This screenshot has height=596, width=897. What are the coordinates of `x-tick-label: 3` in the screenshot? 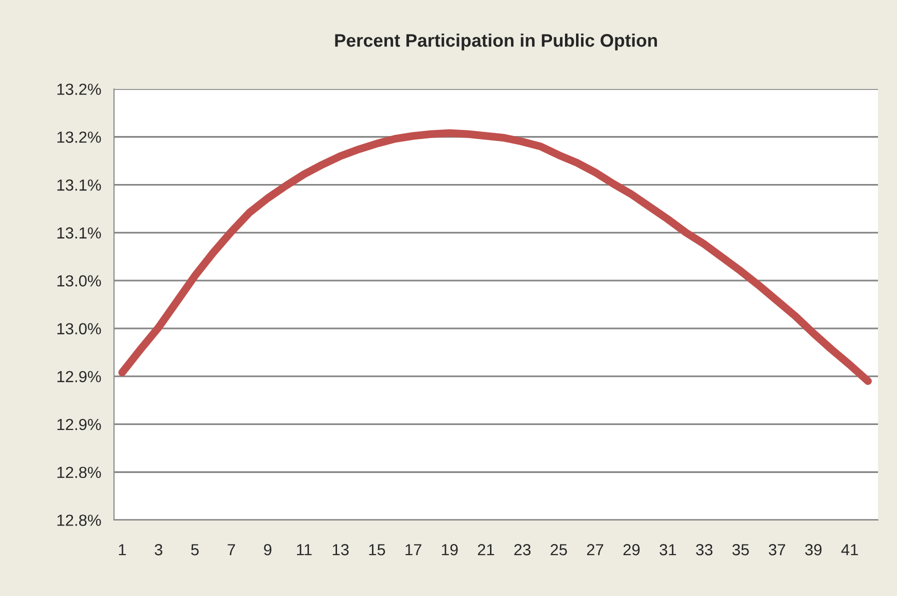 It's located at (158, 550).